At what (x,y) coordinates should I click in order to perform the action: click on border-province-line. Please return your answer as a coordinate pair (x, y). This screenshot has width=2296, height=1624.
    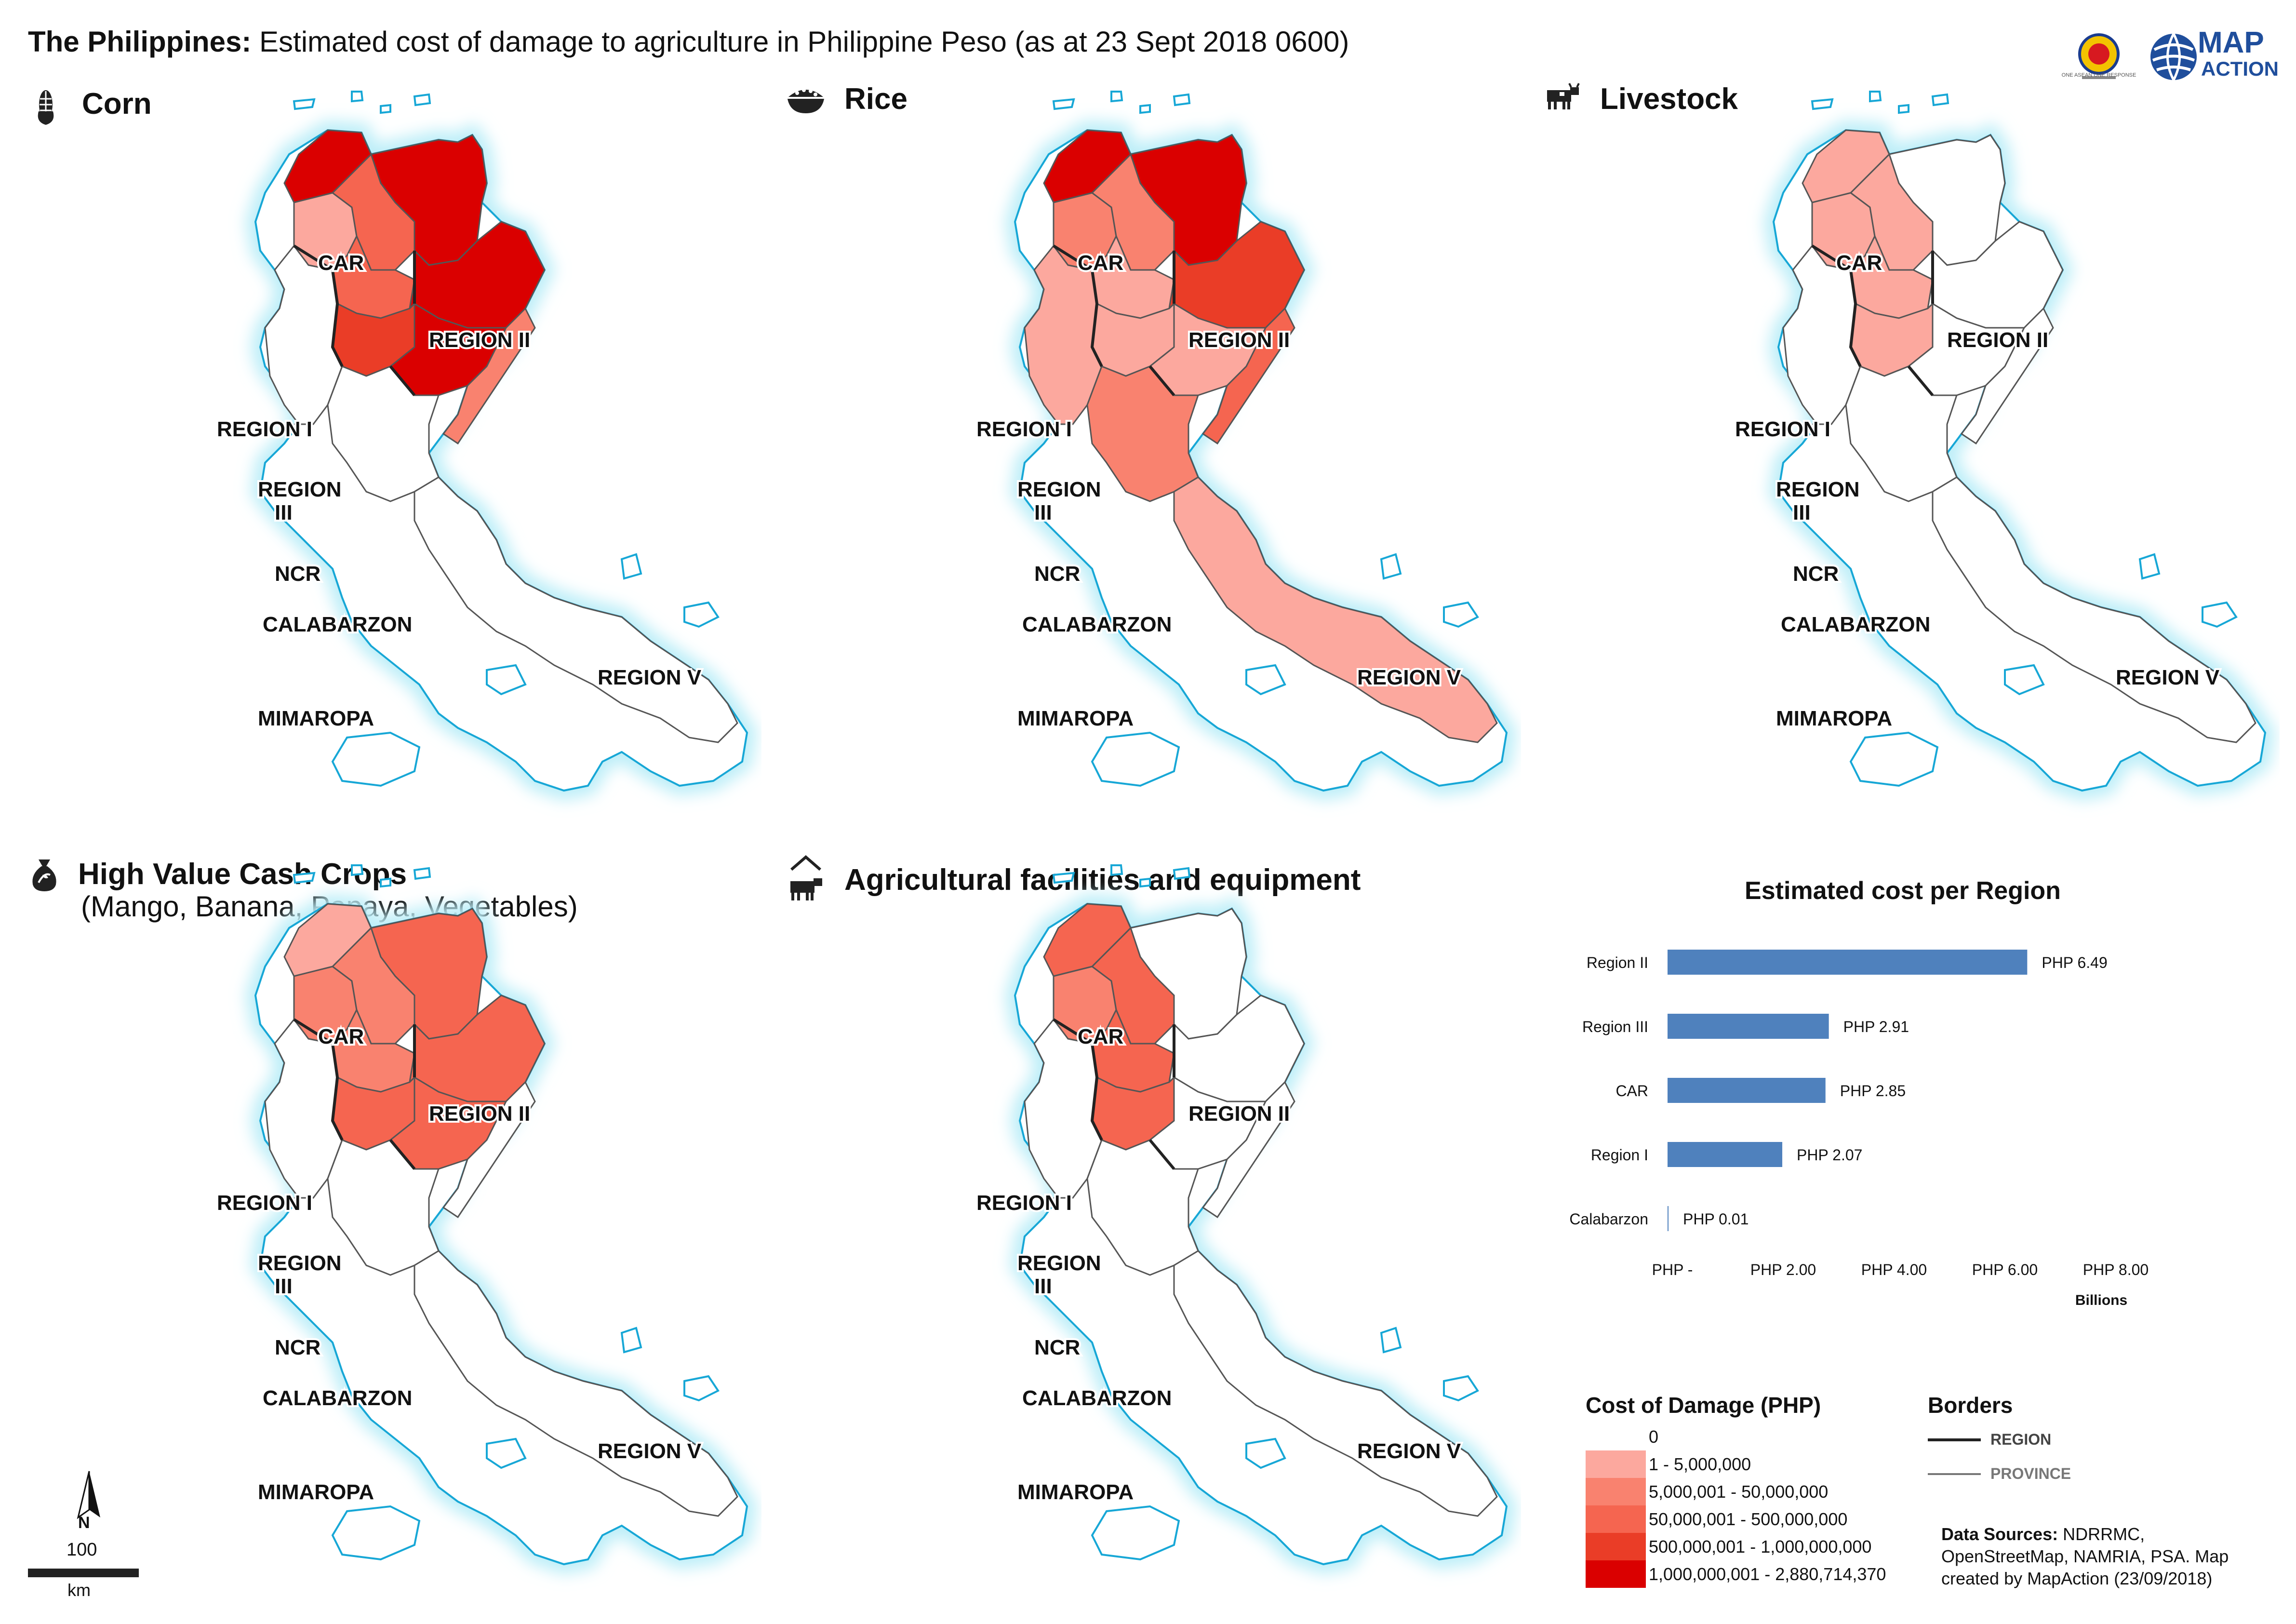
    Looking at the image, I should click on (1954, 1474).